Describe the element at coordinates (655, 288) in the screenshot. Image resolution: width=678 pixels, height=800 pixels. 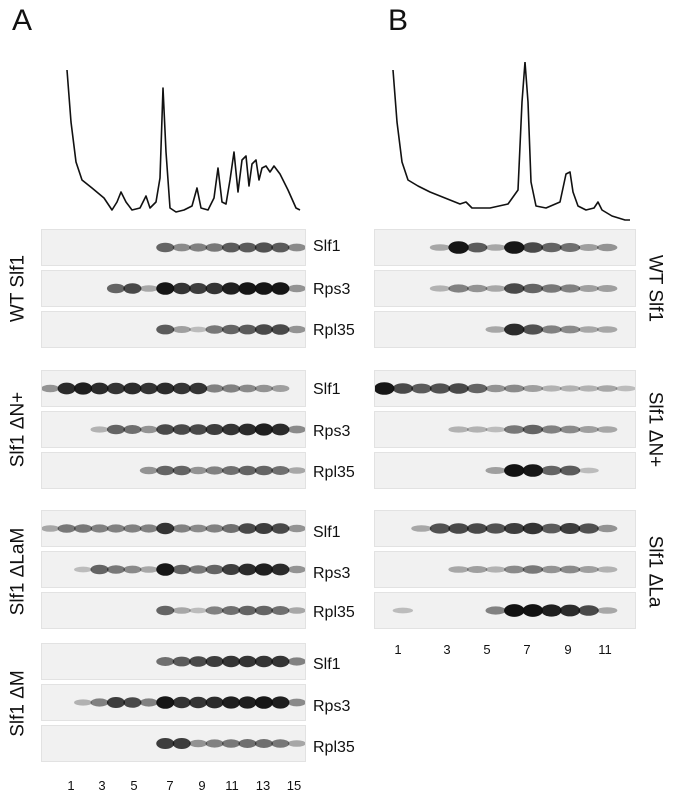
I see `group-label-b-wt: WT Slf1` at that location.